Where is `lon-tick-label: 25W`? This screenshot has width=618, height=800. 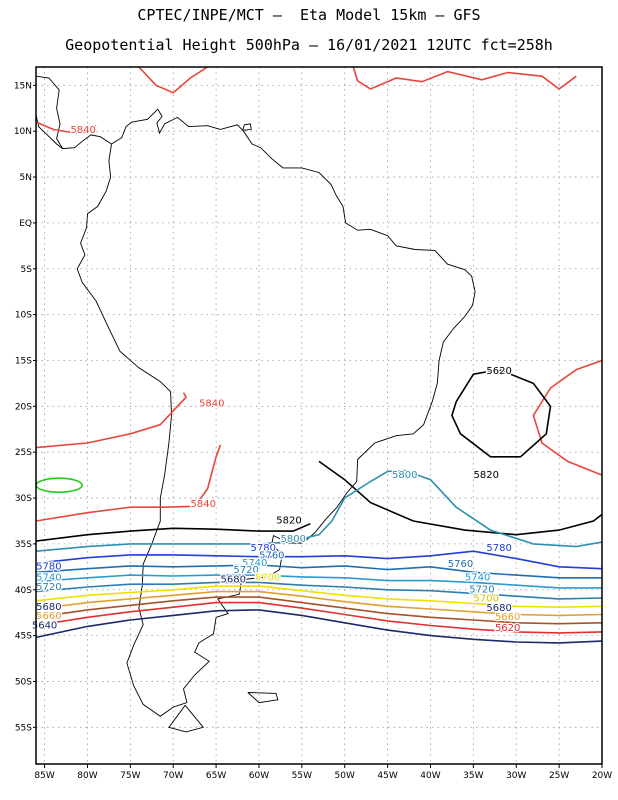 lon-tick-label: 25W is located at coordinates (559, 776).